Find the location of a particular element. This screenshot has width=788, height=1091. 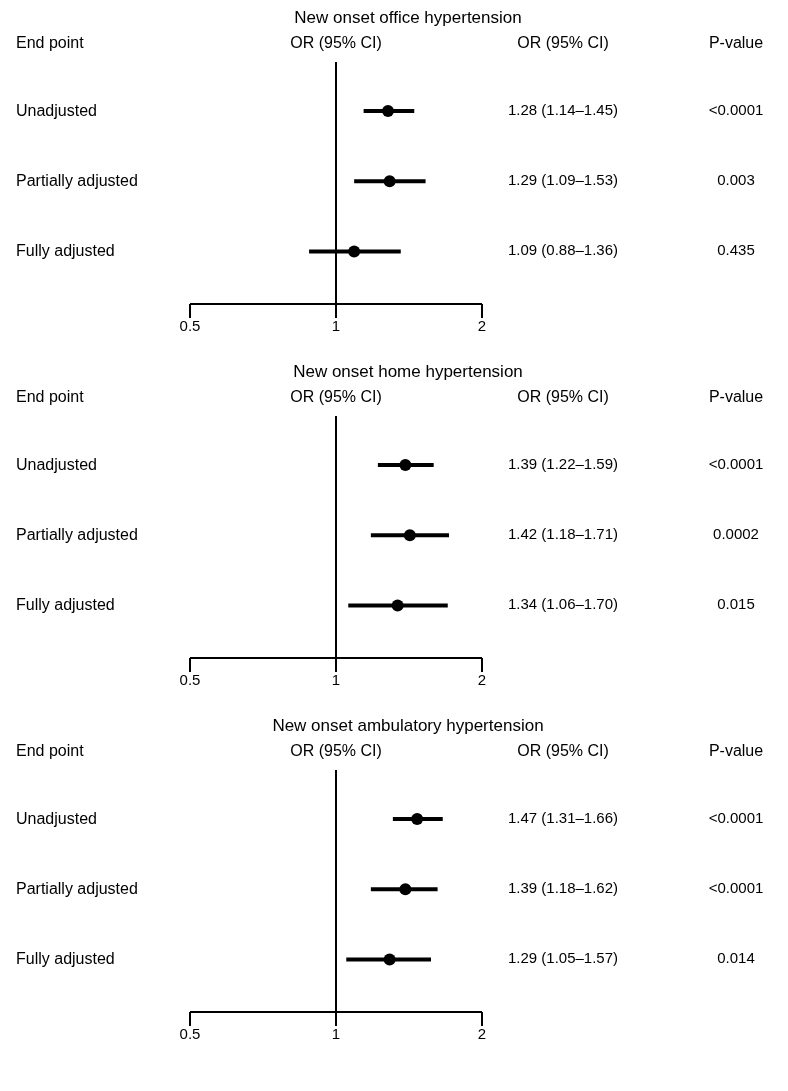

data-label: 1.28 (1.14–1.45) is located at coordinates (563, 110).